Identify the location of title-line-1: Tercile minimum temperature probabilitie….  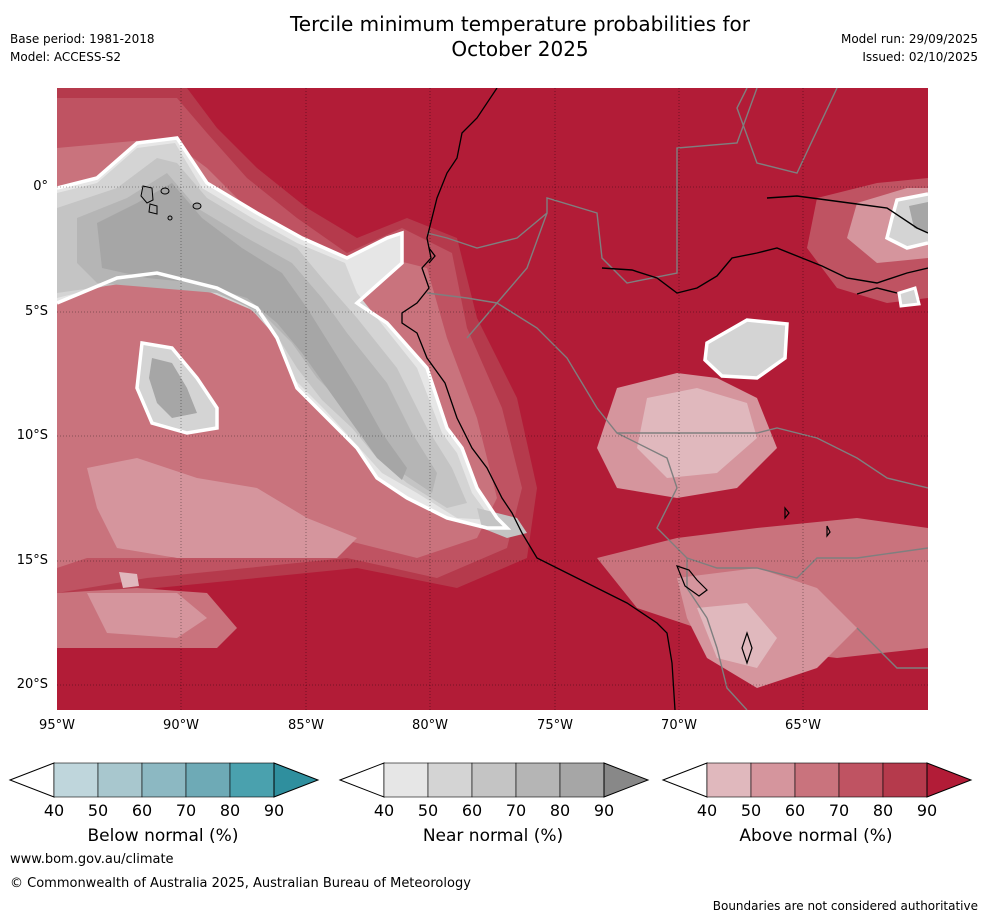
(520, 24).